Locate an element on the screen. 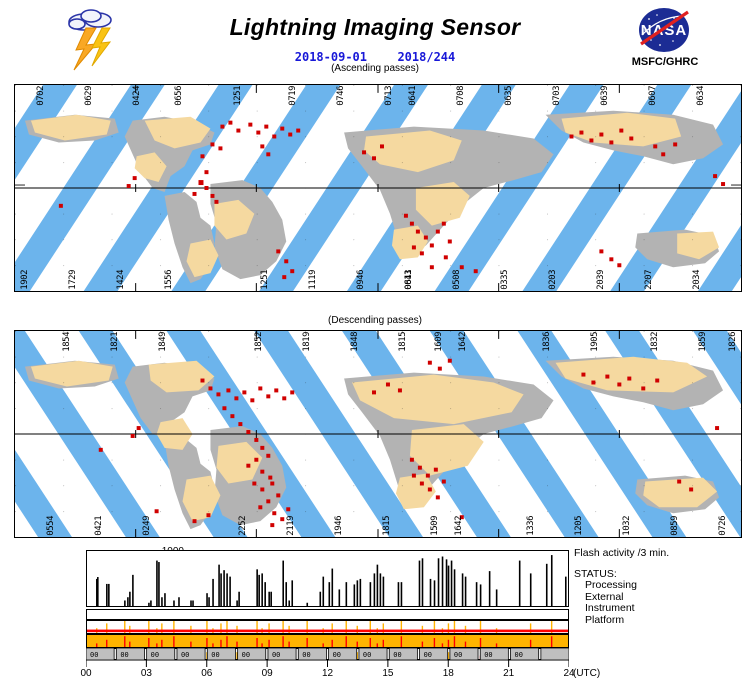 This screenshot has height=682, width=756. chart-x-labels: 00 03 06 09 12 15 18 21 24 (UTC) is located at coordinates (350, 675).